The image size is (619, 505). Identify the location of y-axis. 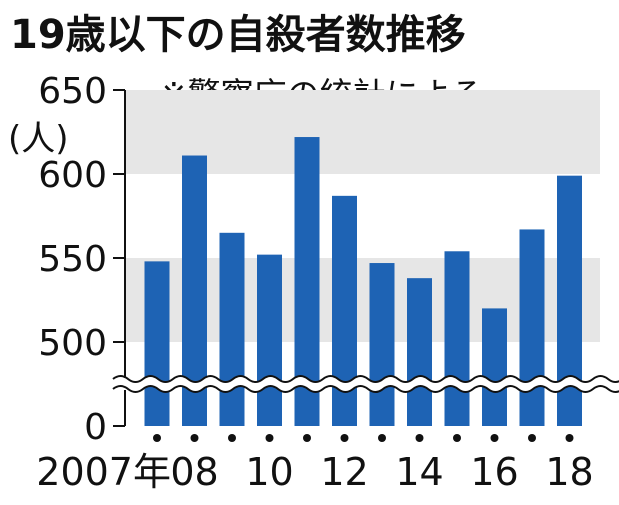
(119, 258).